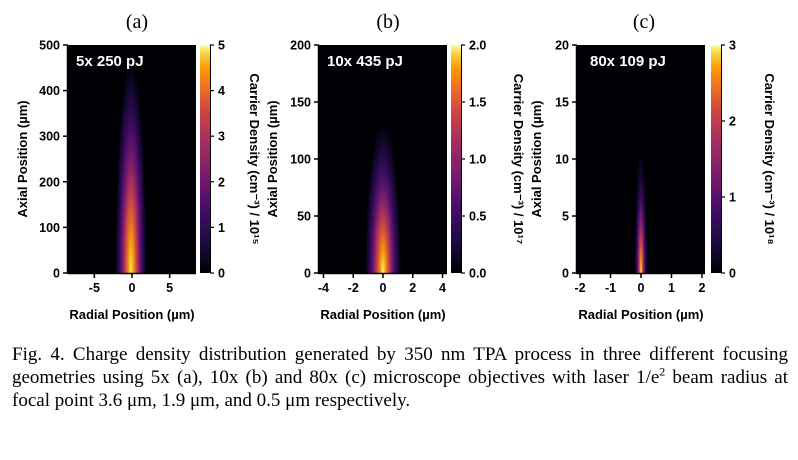 The width and height of the screenshot is (798, 460). Describe the element at coordinates (49, 91) in the screenshot. I see `panel-a-ytick-label: 400` at that location.